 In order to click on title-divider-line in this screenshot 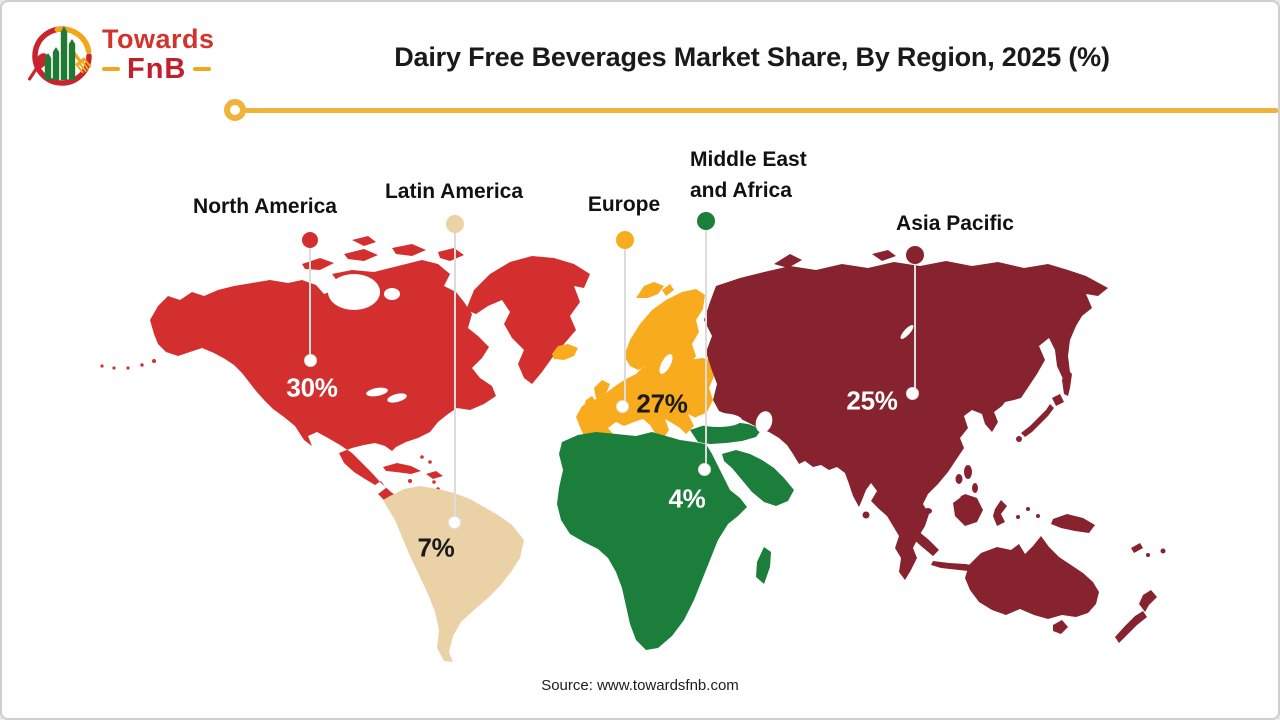, I will do `click(761, 110)`.